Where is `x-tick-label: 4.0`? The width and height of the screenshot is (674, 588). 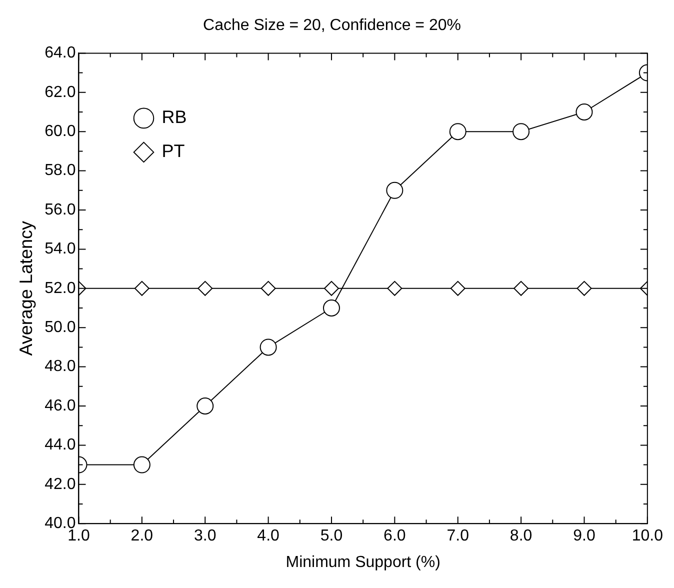
x-tick-label: 4.0 is located at coordinates (268, 536).